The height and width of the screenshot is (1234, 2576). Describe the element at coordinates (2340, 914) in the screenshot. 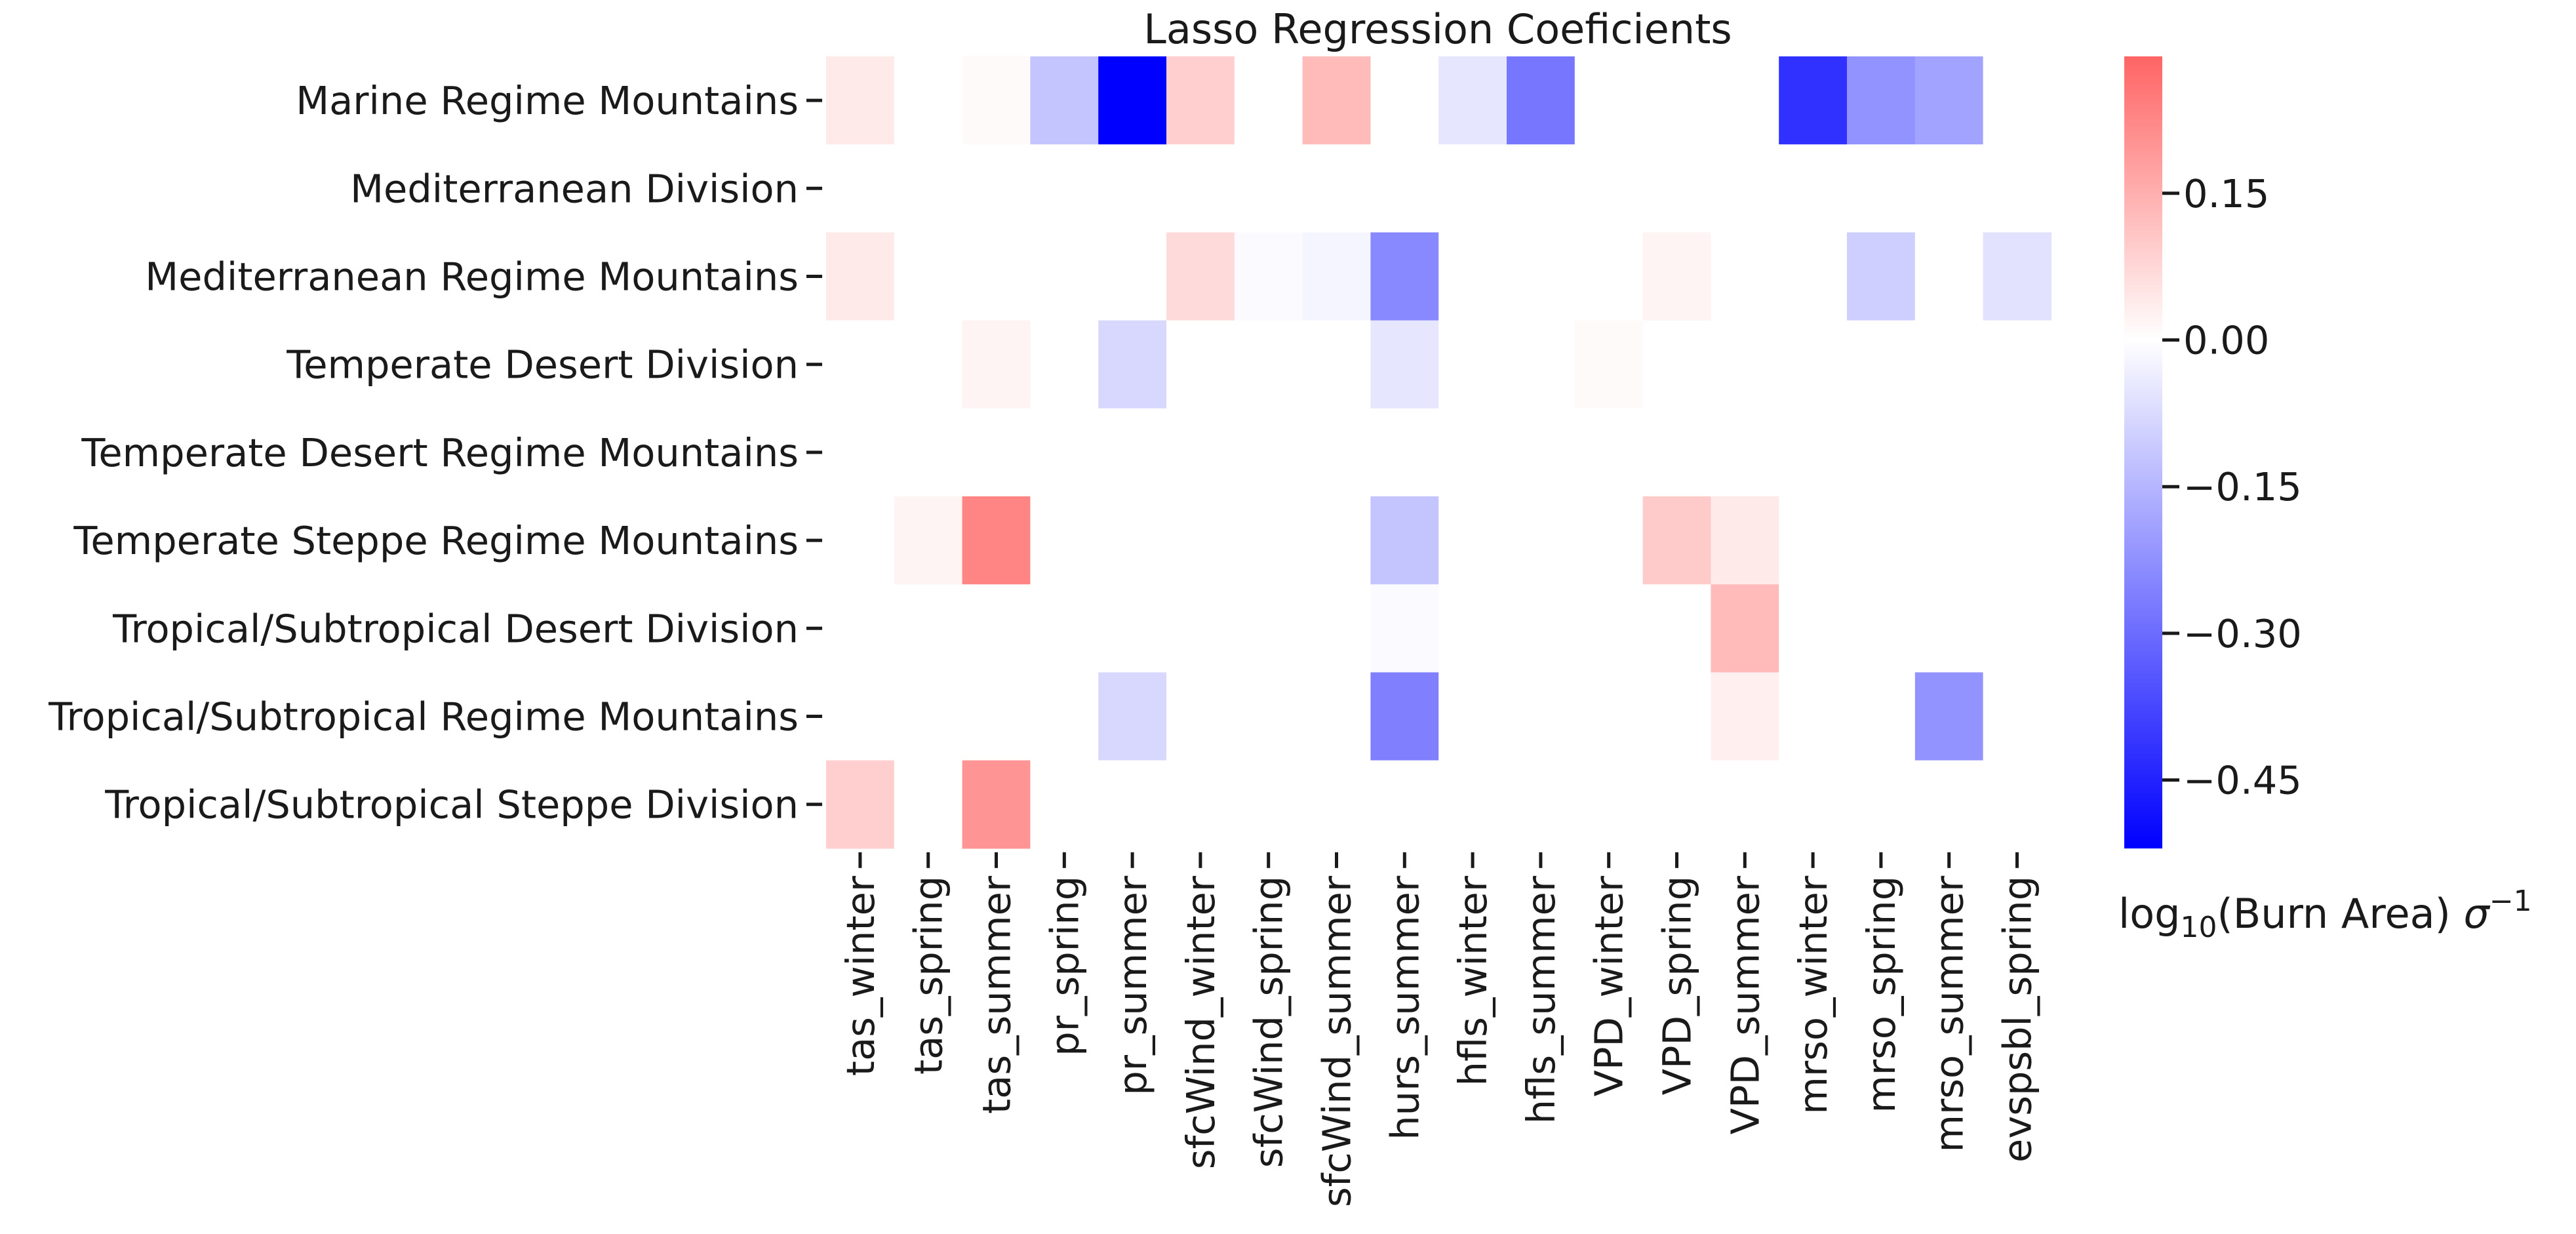

I see `colorbar-label-text: (Burn Area)` at that location.